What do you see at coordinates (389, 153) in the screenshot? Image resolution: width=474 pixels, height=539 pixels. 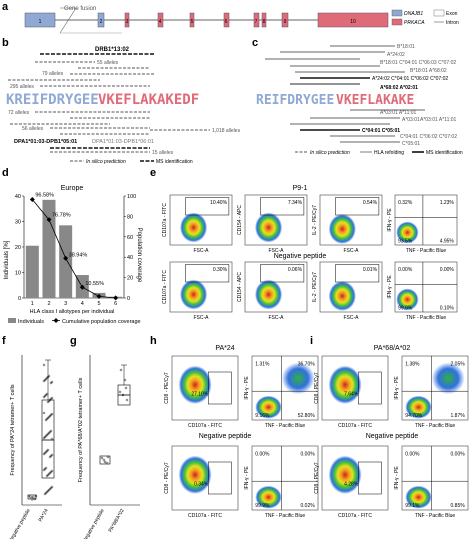 I see `svg-text: HLA refolding` at bounding box center [389, 153].